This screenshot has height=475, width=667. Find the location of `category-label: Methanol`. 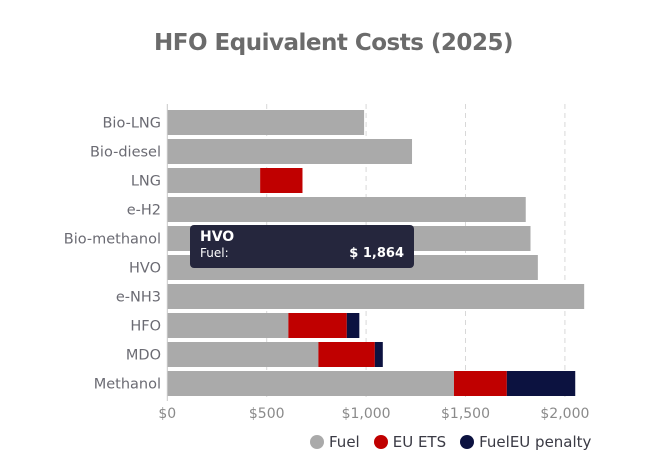

category-label: Methanol is located at coordinates (127, 385).